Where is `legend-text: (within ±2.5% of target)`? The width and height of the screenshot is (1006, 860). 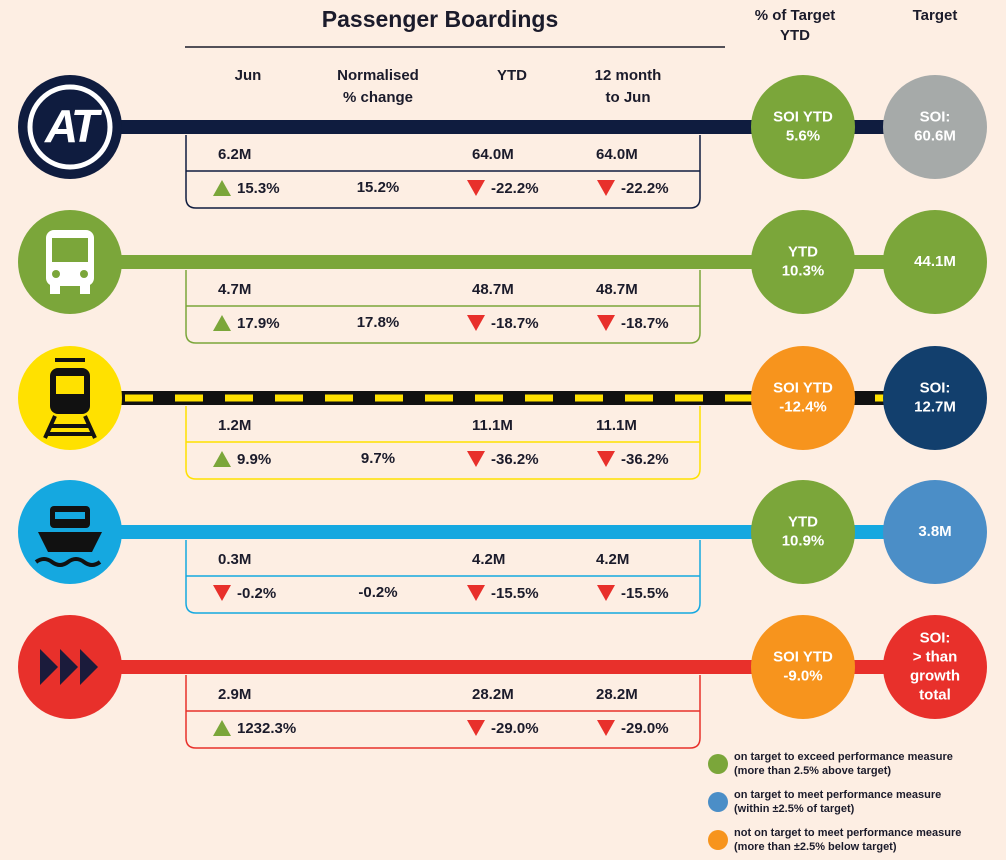
legend-text: (within ±2.5% of target) is located at coordinates (794, 809).